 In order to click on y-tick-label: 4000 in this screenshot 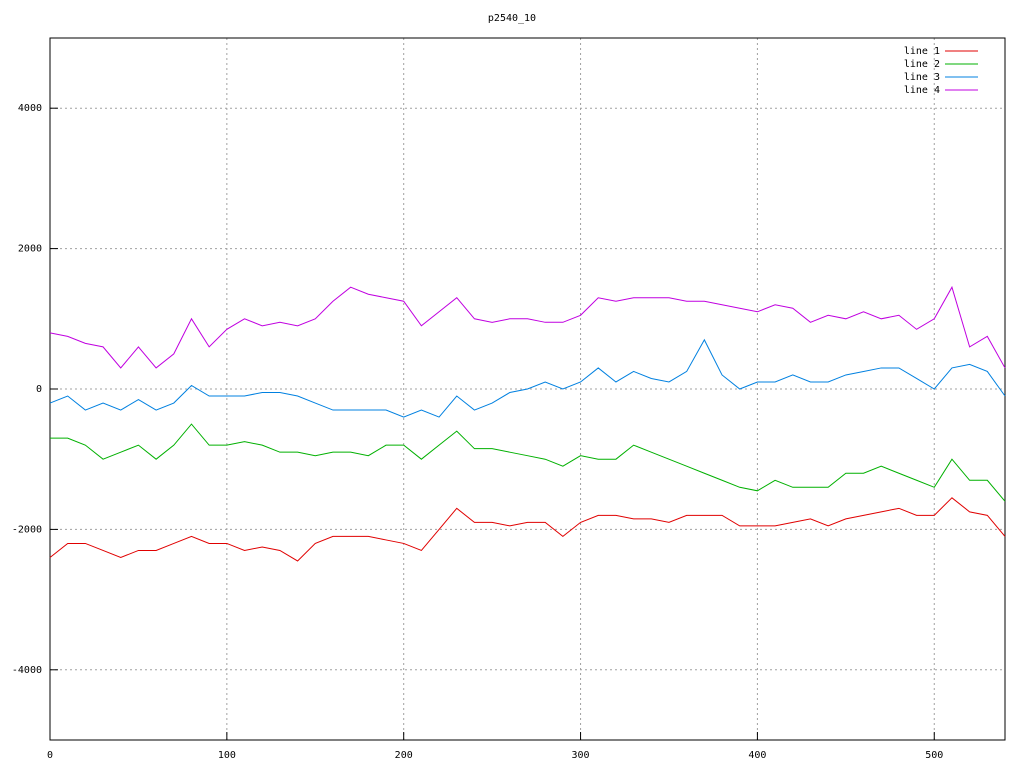, I will do `click(30, 108)`.